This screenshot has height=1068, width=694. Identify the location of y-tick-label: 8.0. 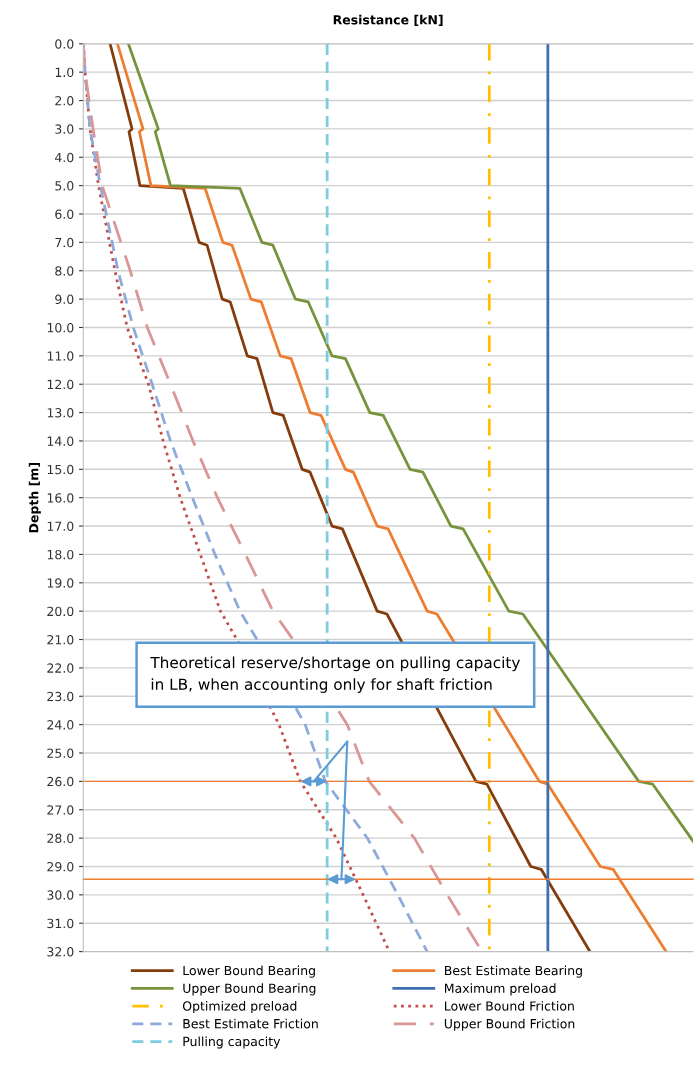
(64, 271).